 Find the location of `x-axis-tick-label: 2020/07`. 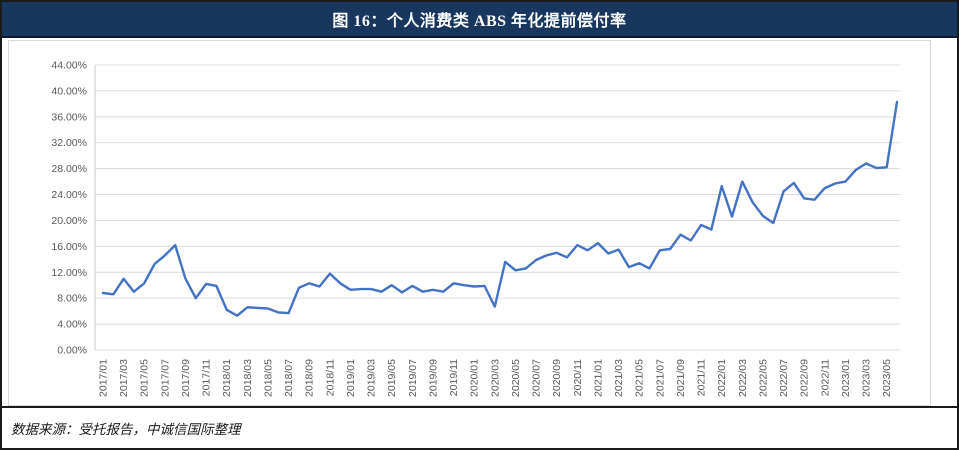

x-axis-tick-label: 2020/07 is located at coordinates (537, 378).